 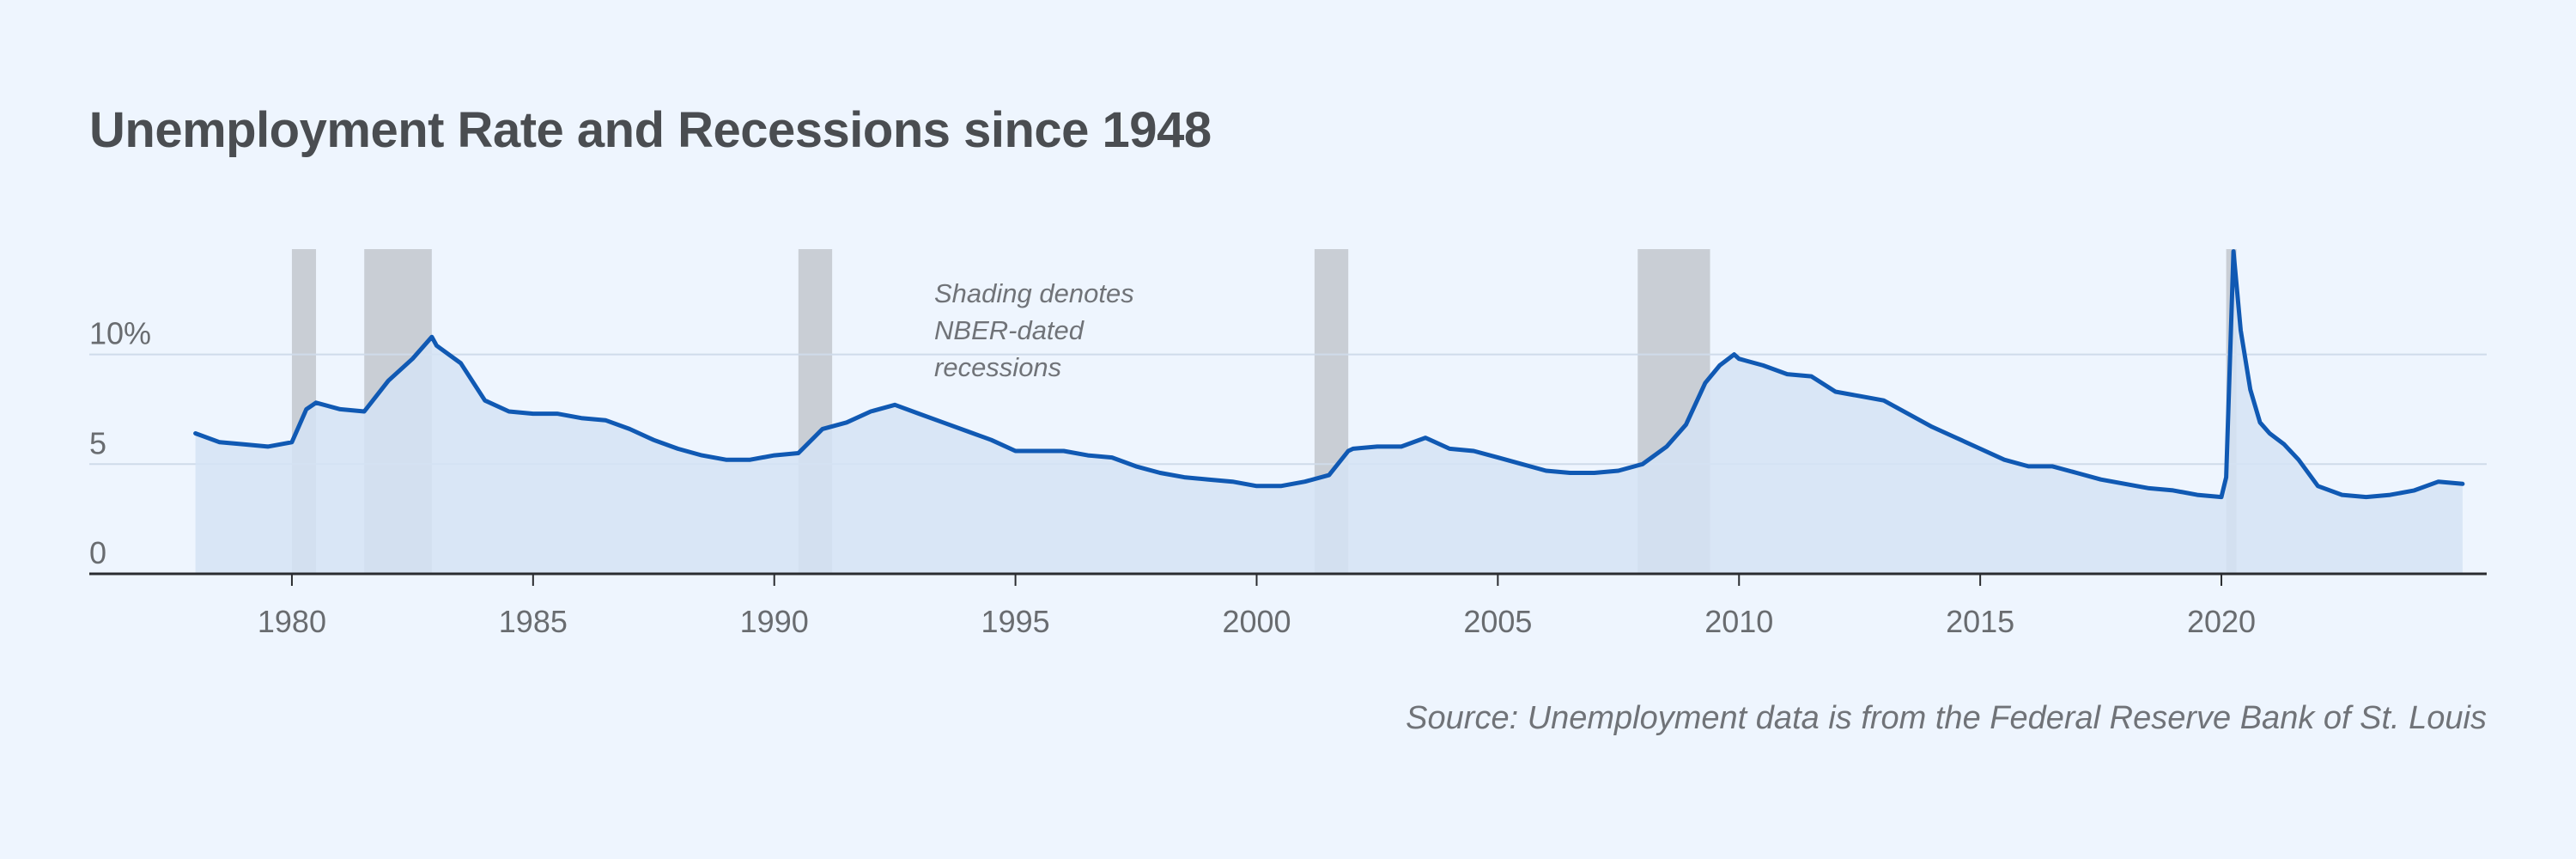 What do you see at coordinates (98, 552) in the screenshot?
I see `y-tick-label-0: 0` at bounding box center [98, 552].